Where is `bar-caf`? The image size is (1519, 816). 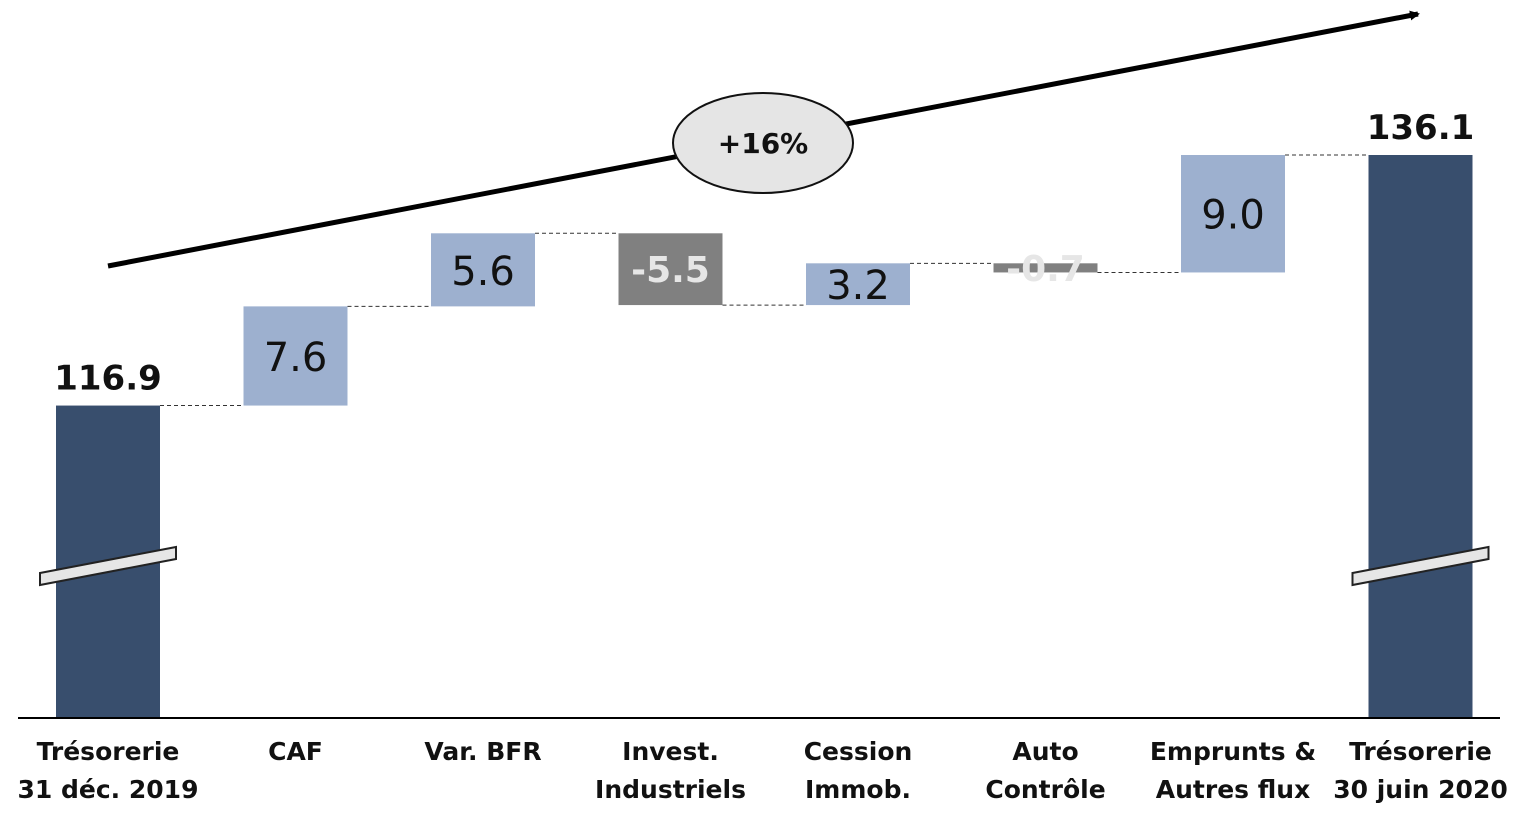 bar-caf is located at coordinates (295, 356).